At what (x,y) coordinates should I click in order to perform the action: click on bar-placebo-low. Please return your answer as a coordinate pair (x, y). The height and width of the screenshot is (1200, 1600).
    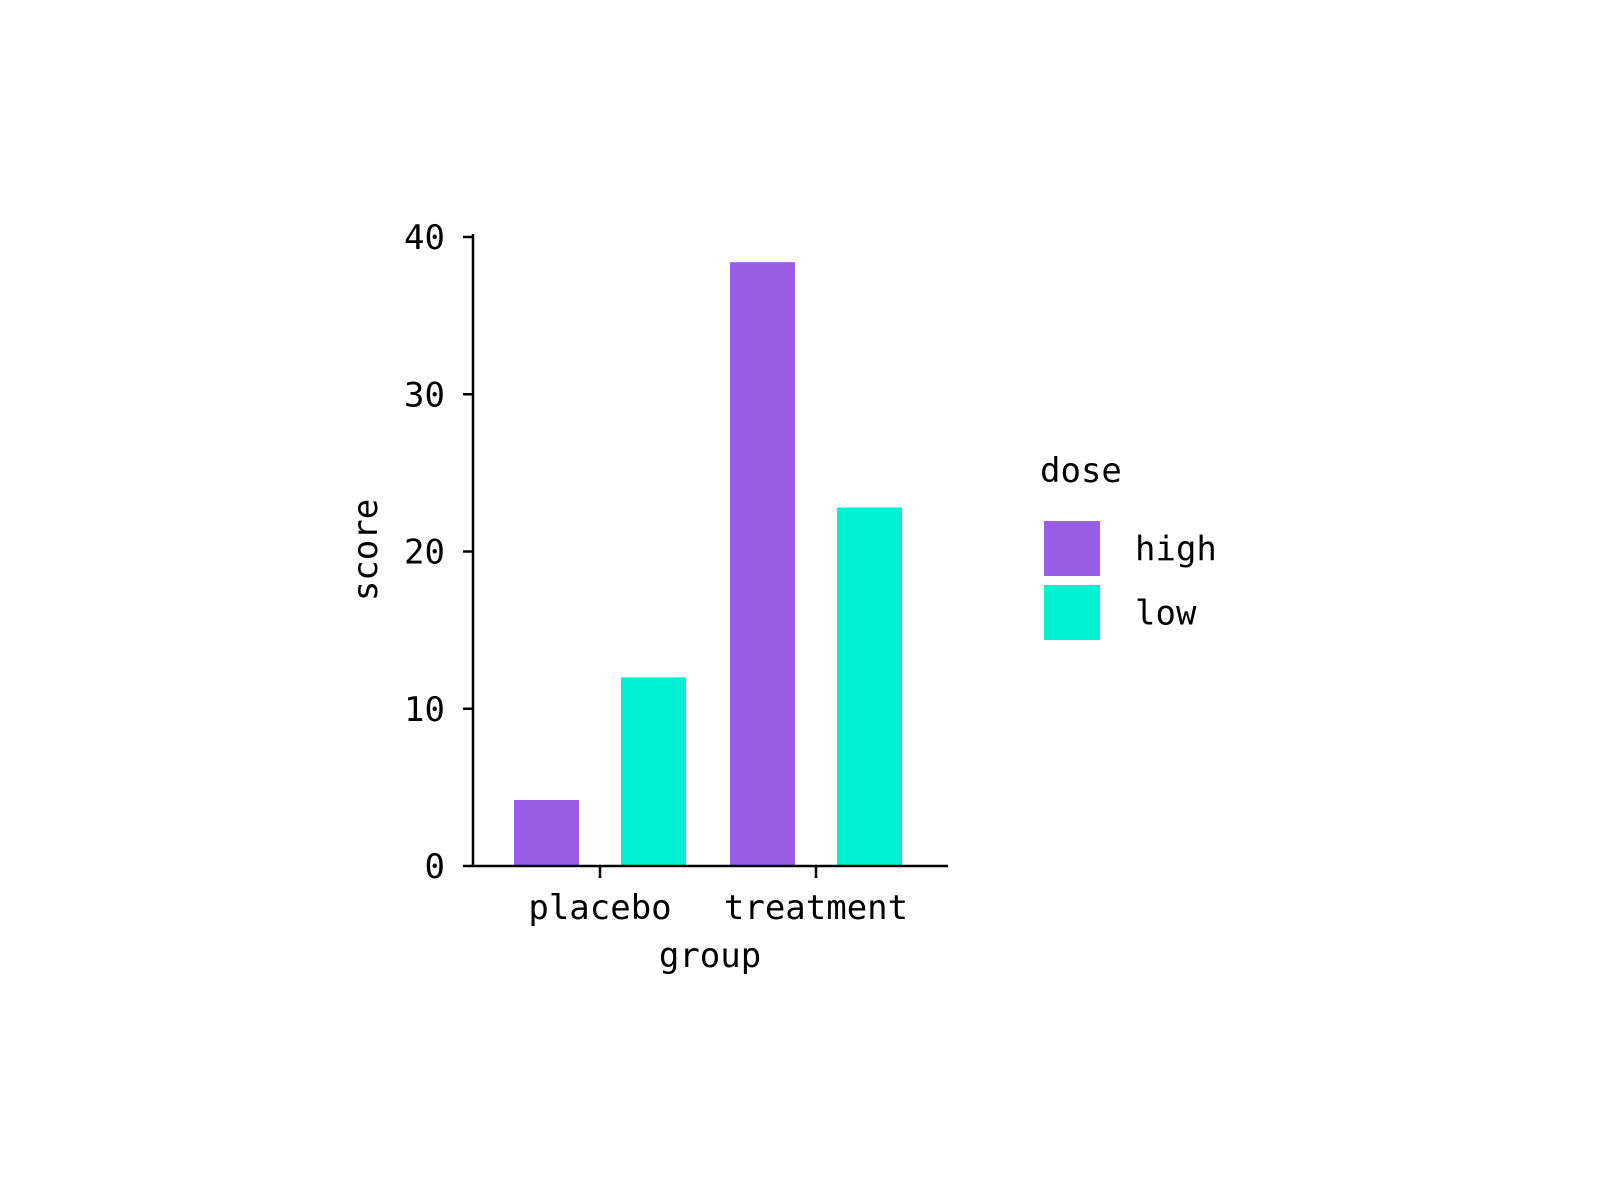
    Looking at the image, I should click on (653, 771).